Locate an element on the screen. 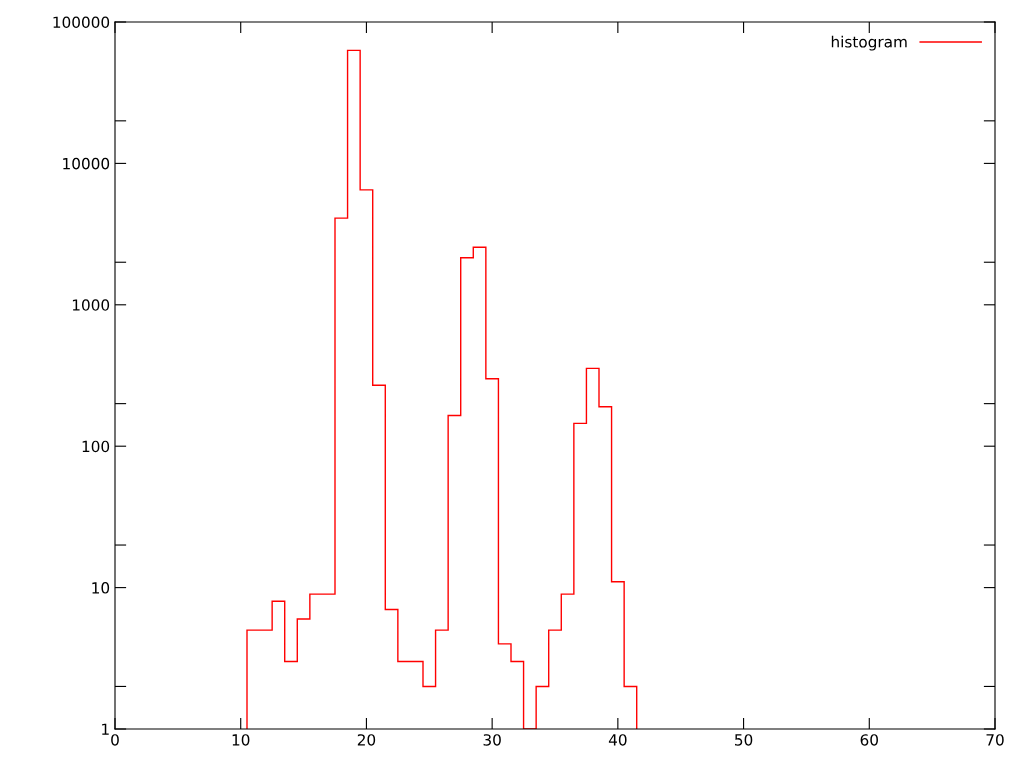 Image resolution: width=1024 pixels, height=768 pixels. y-tick-label: 10000 is located at coordinates (86, 163).